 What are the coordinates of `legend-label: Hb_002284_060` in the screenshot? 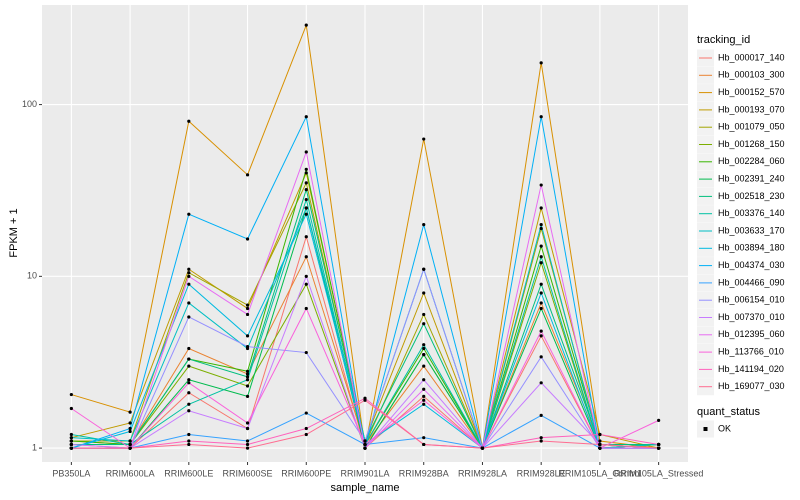 It's located at (751, 161).